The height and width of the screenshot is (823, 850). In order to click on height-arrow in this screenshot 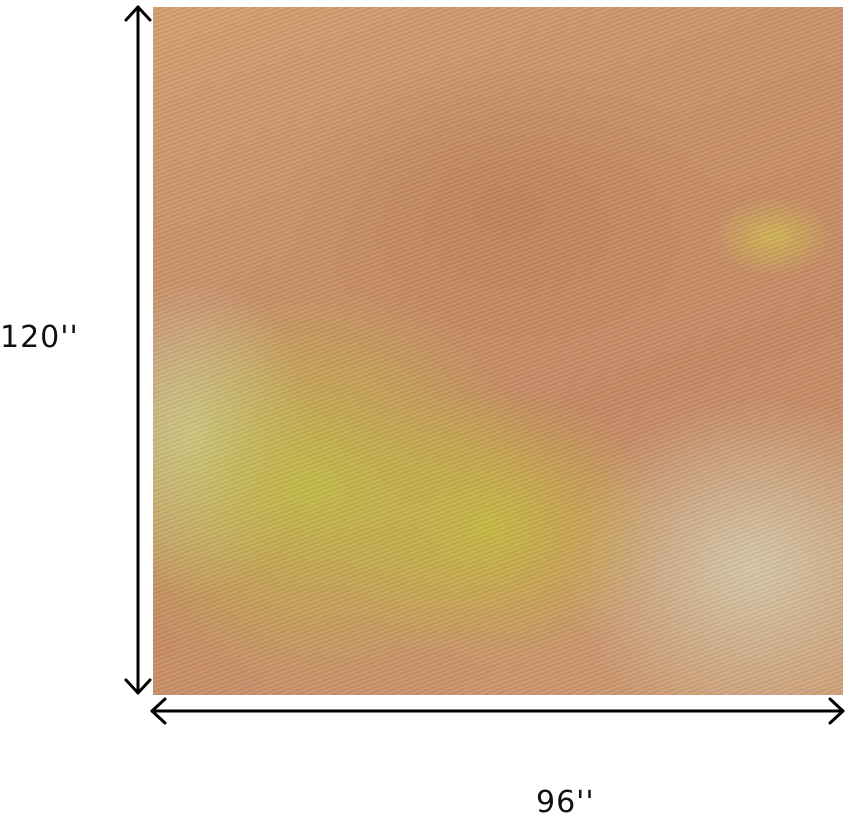, I will do `click(138, 350)`.